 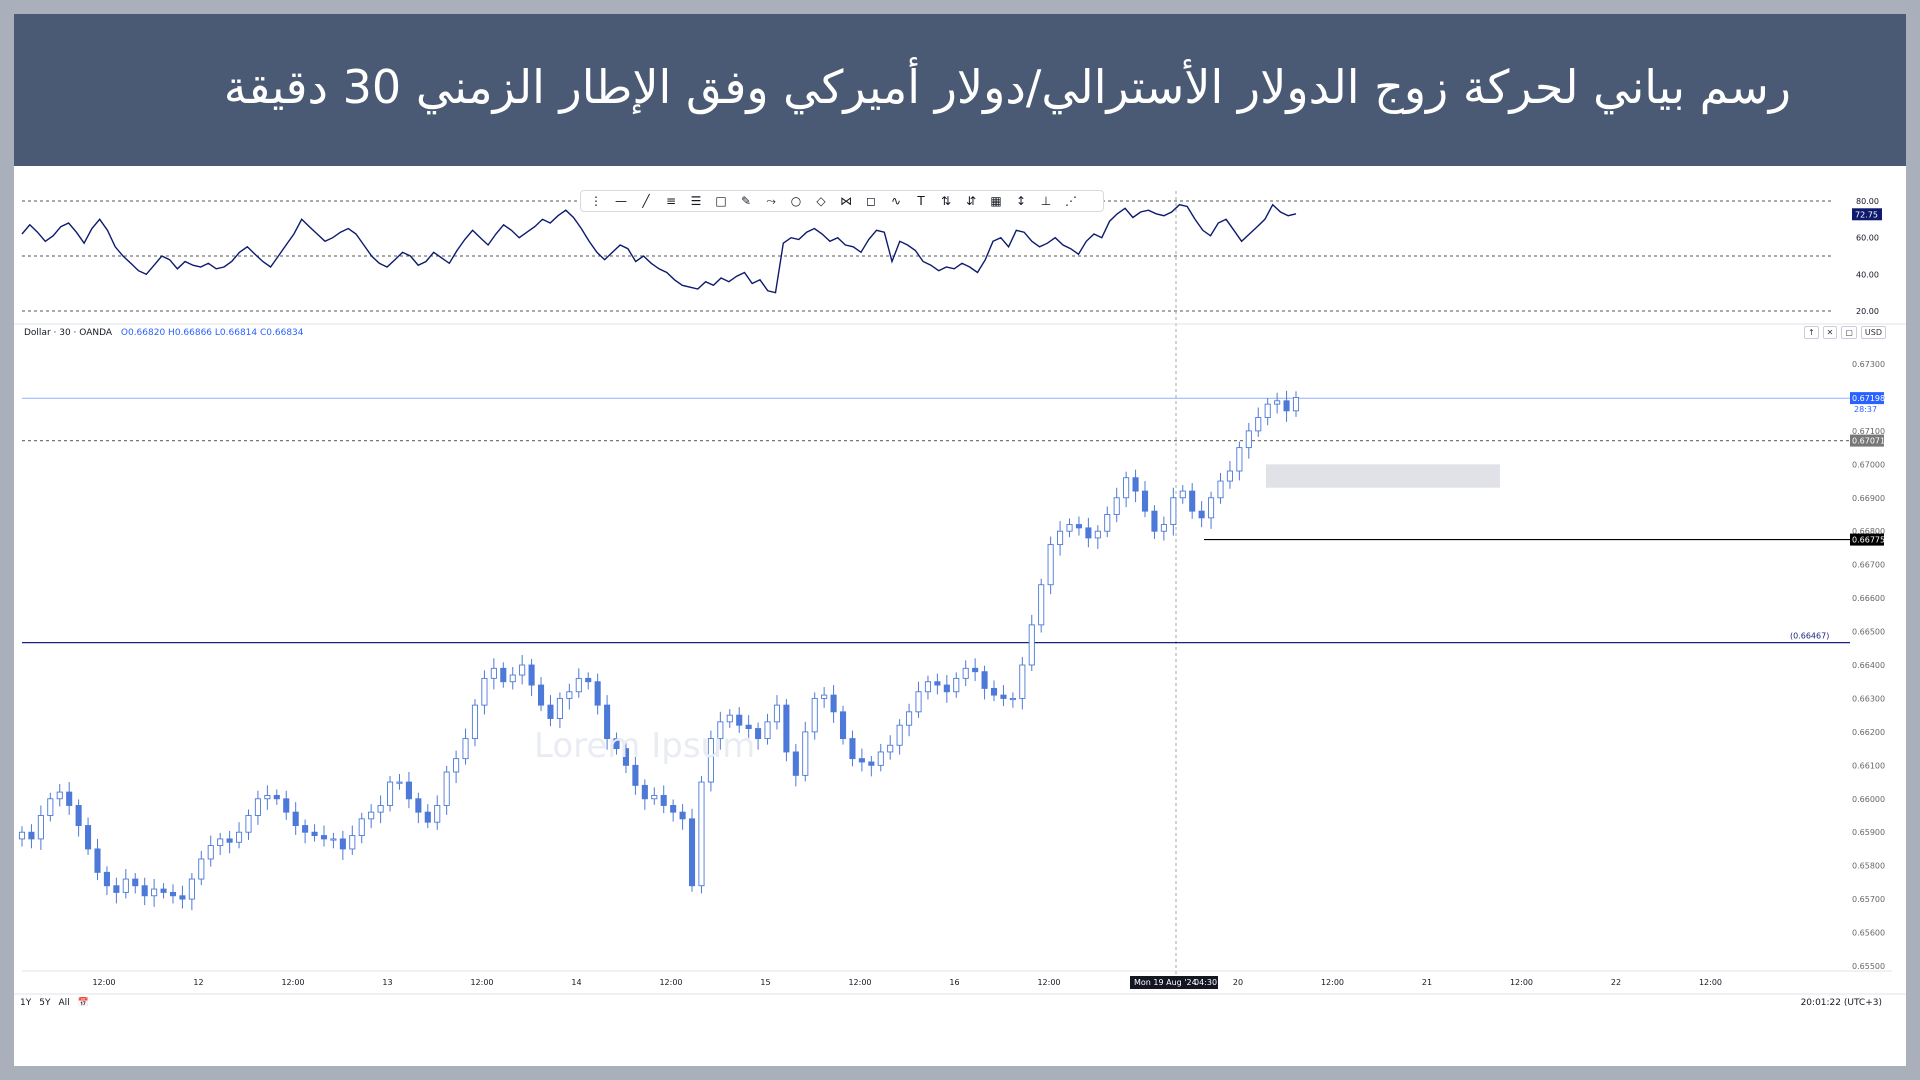 I want to click on price-tick-label: 0.65500, so click(x=1868, y=966).